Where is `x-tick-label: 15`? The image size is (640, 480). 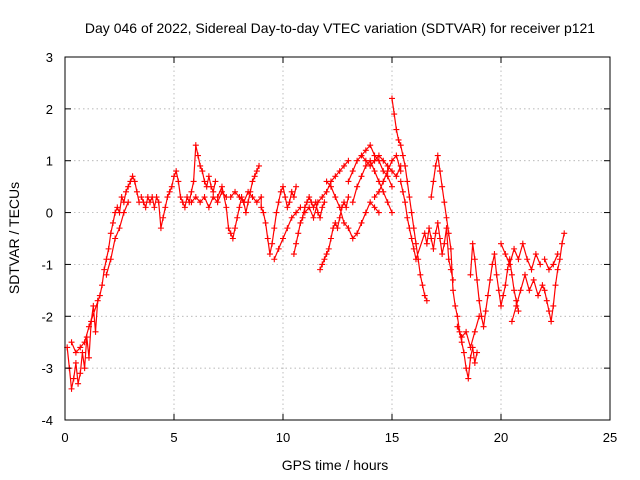
x-tick-label: 15 is located at coordinates (392, 437).